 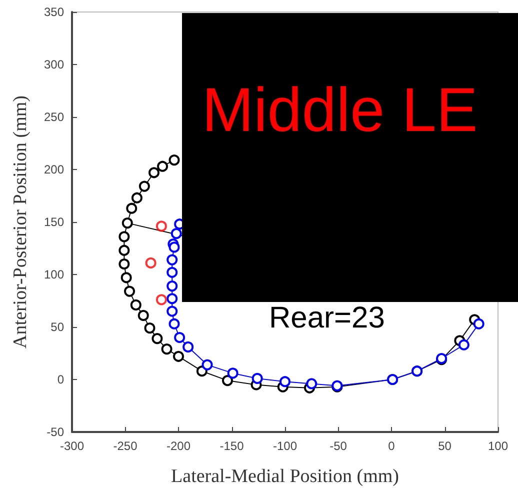 I want to click on x-tick-label: -50, so click(x=339, y=446).